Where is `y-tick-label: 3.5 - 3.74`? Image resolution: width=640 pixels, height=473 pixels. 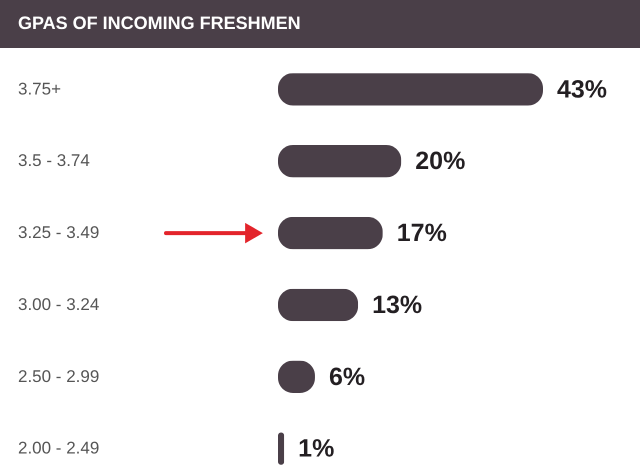 y-tick-label: 3.5 - 3.74 is located at coordinates (54, 160).